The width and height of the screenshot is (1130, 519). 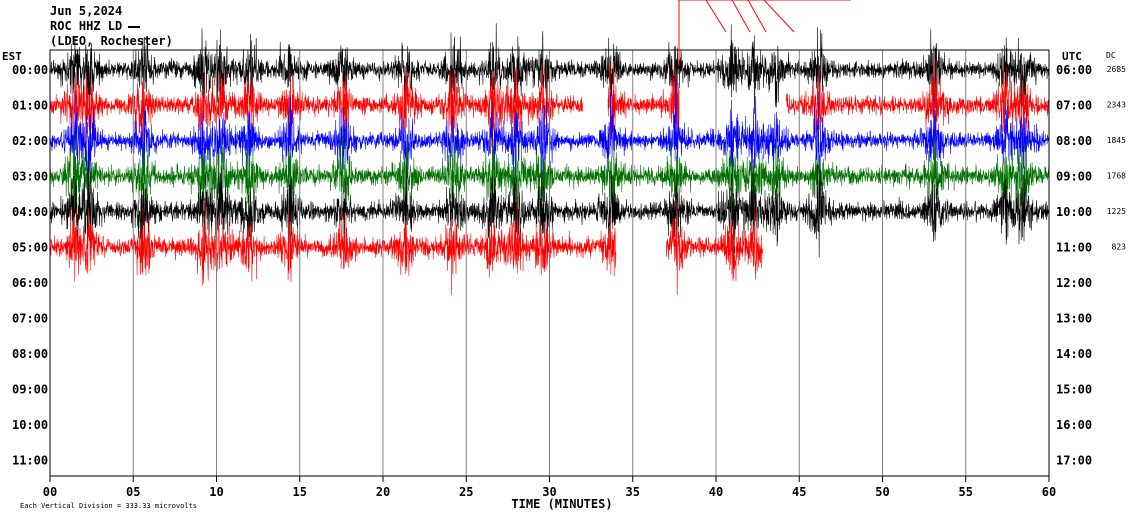 What do you see at coordinates (1074, 354) in the screenshot?
I see `utc-row-label: 14:00` at bounding box center [1074, 354].